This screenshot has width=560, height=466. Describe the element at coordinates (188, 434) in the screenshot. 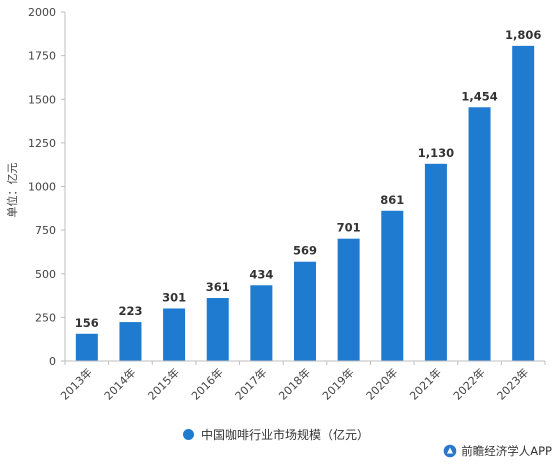

I see `legend-swatch` at that location.